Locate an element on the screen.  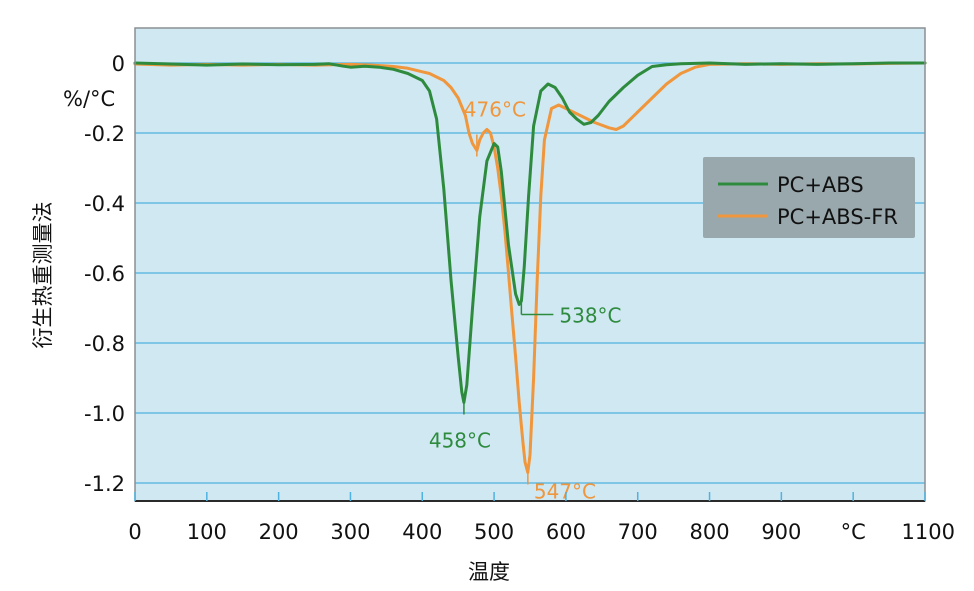
y-ticks: 0 -0.2 -0.4 -0.6 -0.8 -1.0 -1.2 is located at coordinates (104, 274).